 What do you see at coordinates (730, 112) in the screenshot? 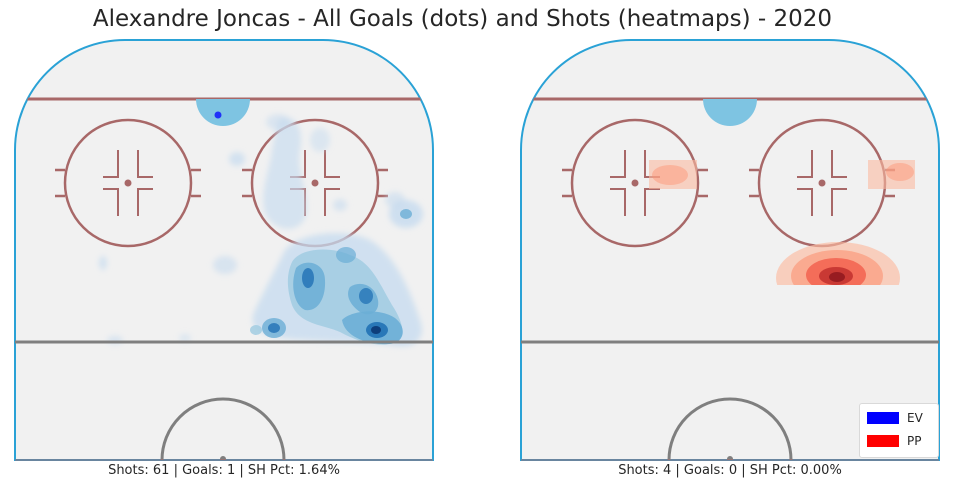
I see `rink-right-crease` at bounding box center [730, 112].